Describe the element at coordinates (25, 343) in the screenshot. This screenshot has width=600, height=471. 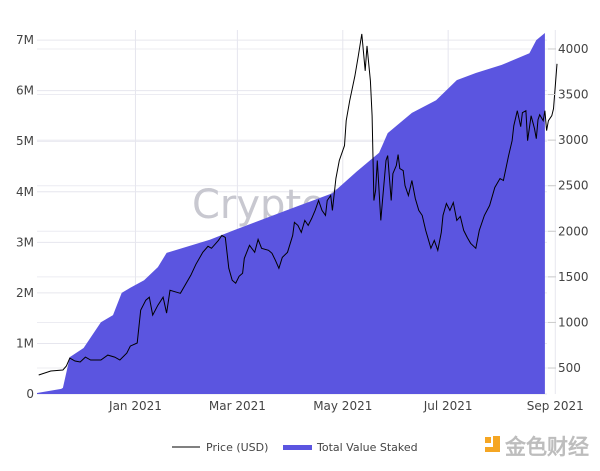
I see `left-tick-label: 1M` at that location.